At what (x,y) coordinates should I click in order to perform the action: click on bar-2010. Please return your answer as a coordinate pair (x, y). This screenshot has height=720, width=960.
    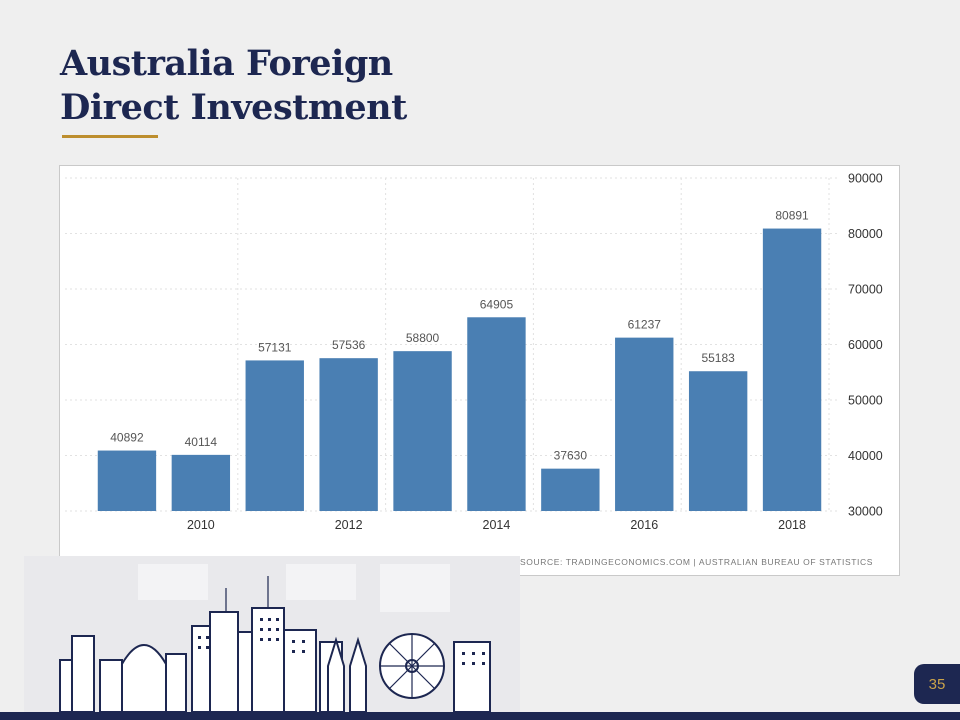
    Looking at the image, I should click on (201, 482).